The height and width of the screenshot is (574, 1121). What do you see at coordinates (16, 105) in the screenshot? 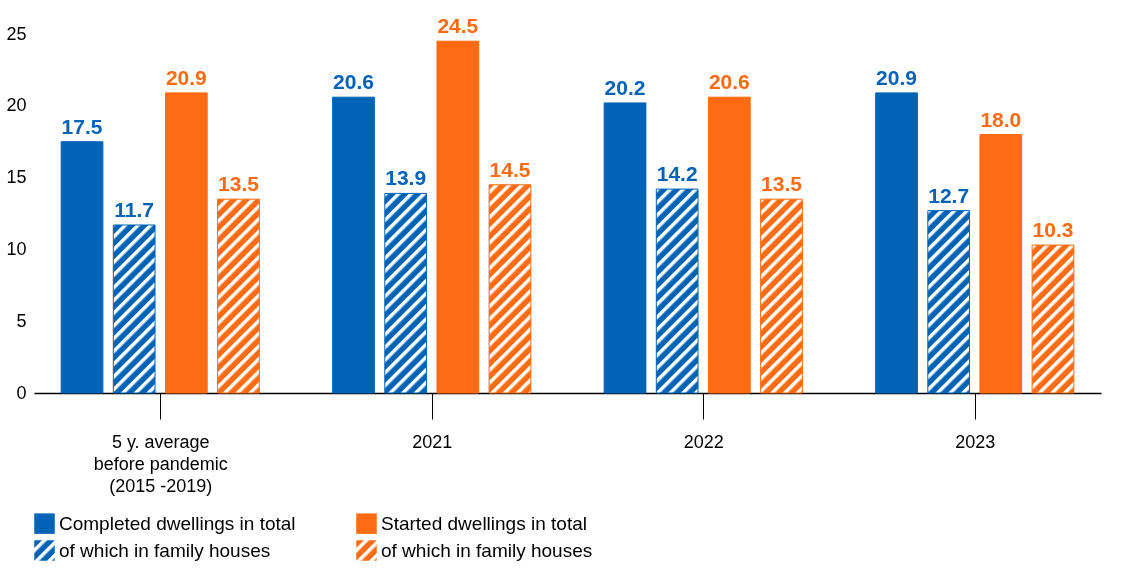
I see `y-tick-label: 20` at bounding box center [16, 105].